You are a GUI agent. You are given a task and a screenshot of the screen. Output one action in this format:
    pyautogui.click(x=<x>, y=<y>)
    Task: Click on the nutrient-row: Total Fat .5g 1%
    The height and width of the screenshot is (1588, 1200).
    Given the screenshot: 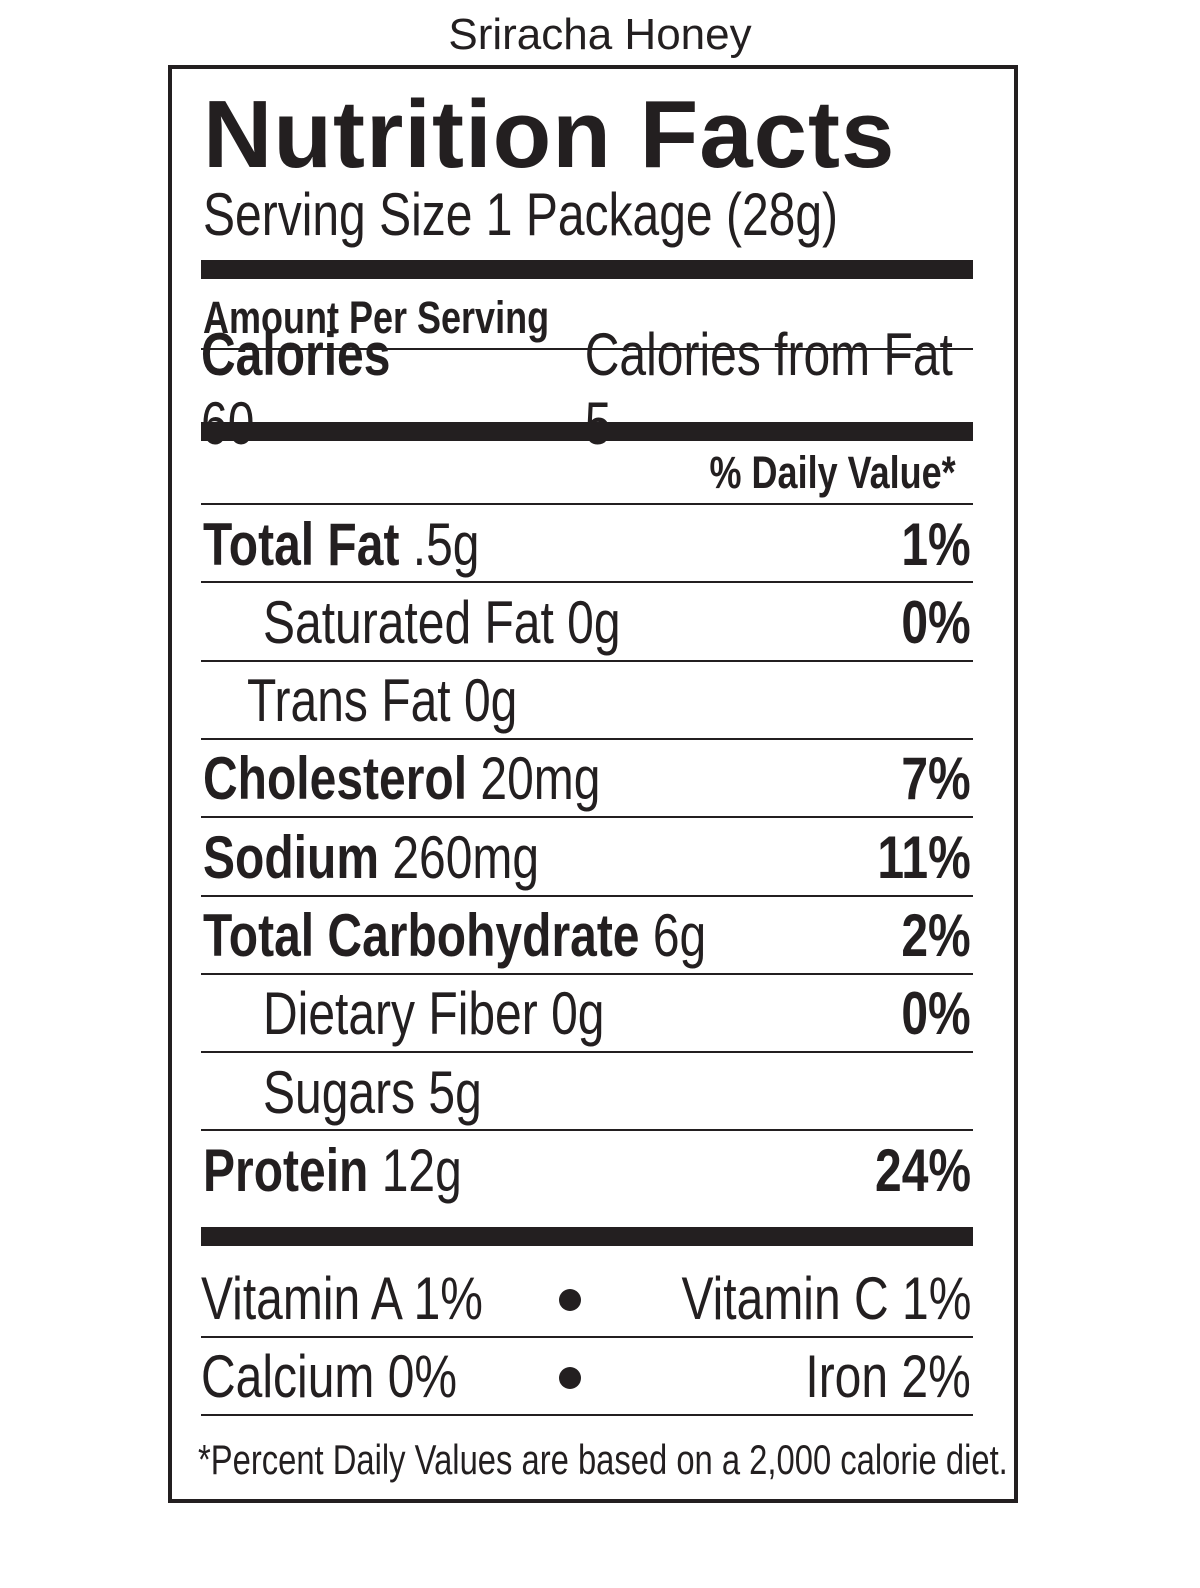 What is the action you would take?
    pyautogui.click(x=586, y=544)
    